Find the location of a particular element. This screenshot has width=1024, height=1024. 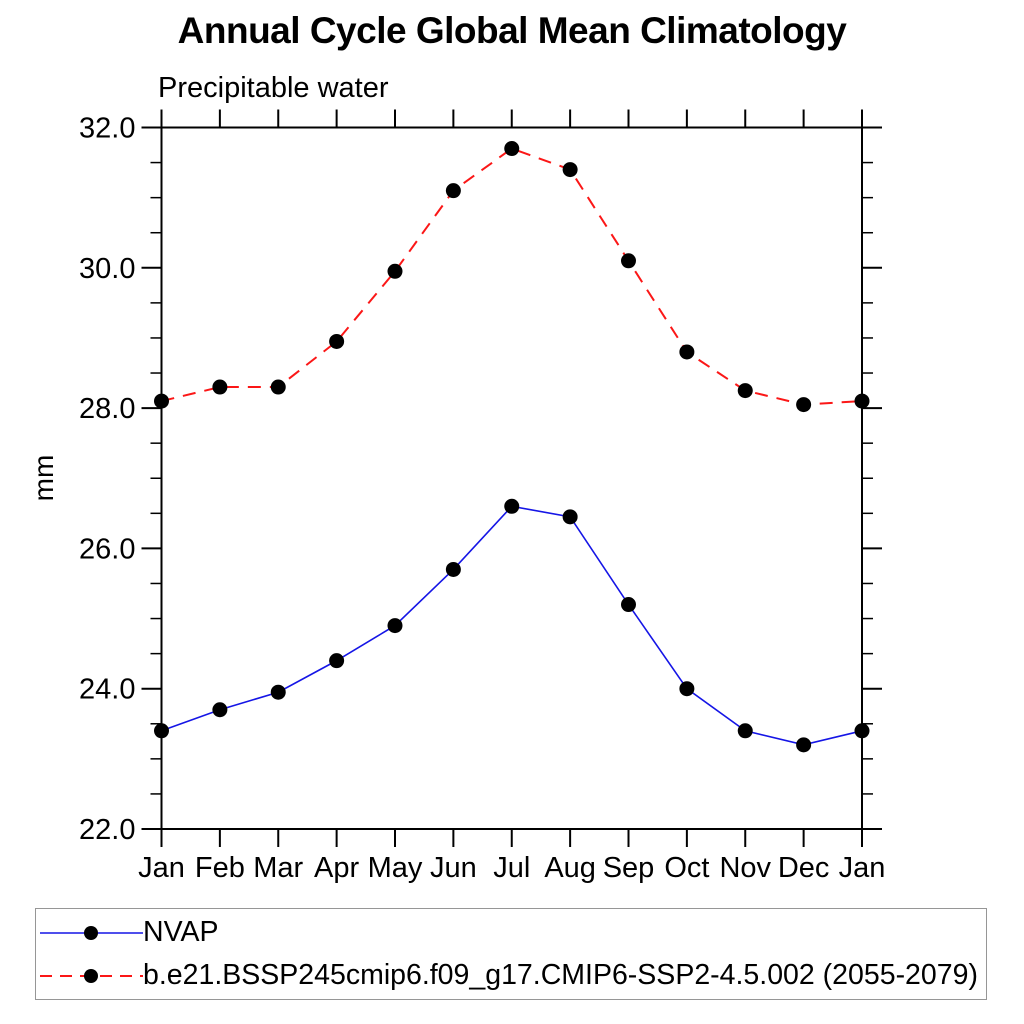

legend-item-nvap: NVAP is located at coordinates (513, 933).